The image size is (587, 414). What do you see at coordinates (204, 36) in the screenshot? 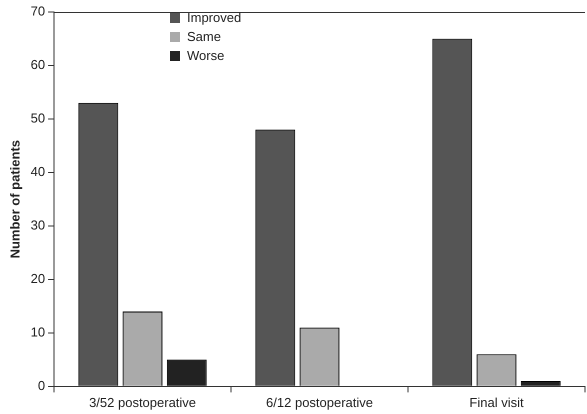
I see `legend-label: Same` at bounding box center [204, 36].